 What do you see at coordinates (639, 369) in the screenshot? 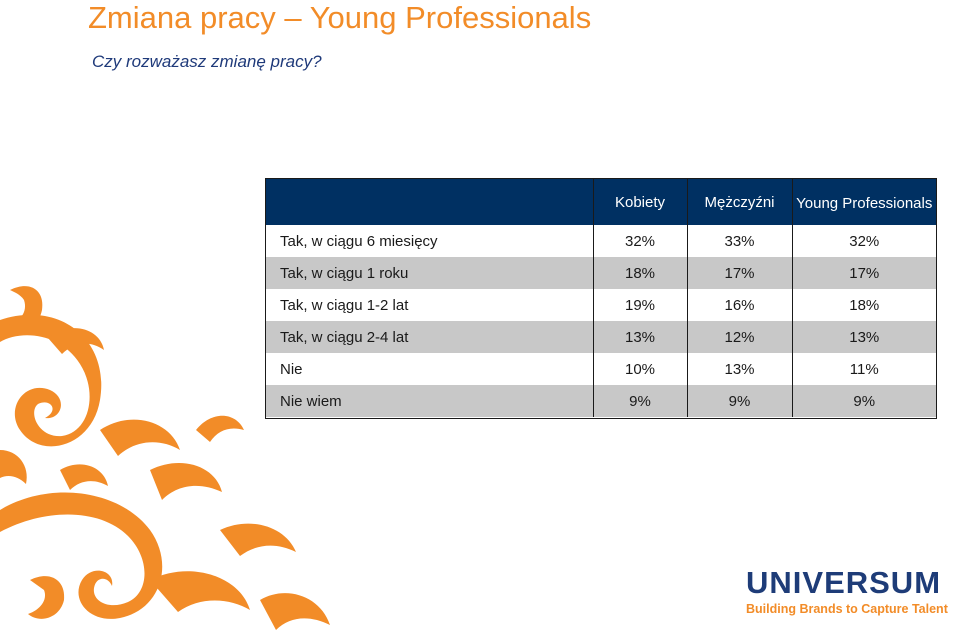
I see `cell-value: 10%` at bounding box center [639, 369].